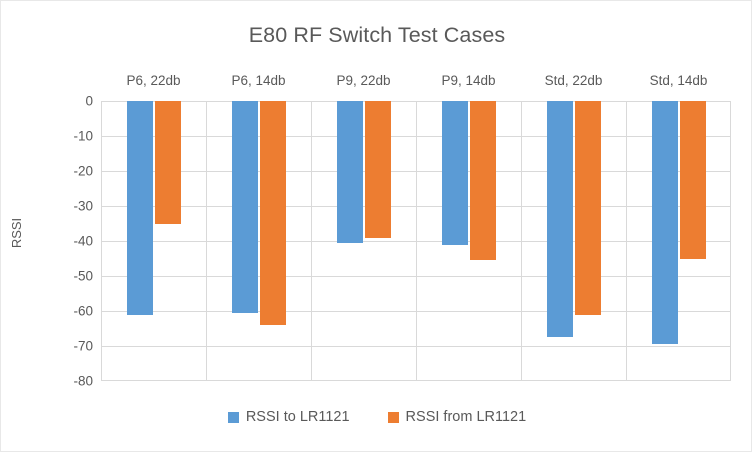 The width and height of the screenshot is (752, 452). Describe the element at coordinates (377, 35) in the screenshot. I see `chart-title: E80 RF Switch Test Cases` at that location.